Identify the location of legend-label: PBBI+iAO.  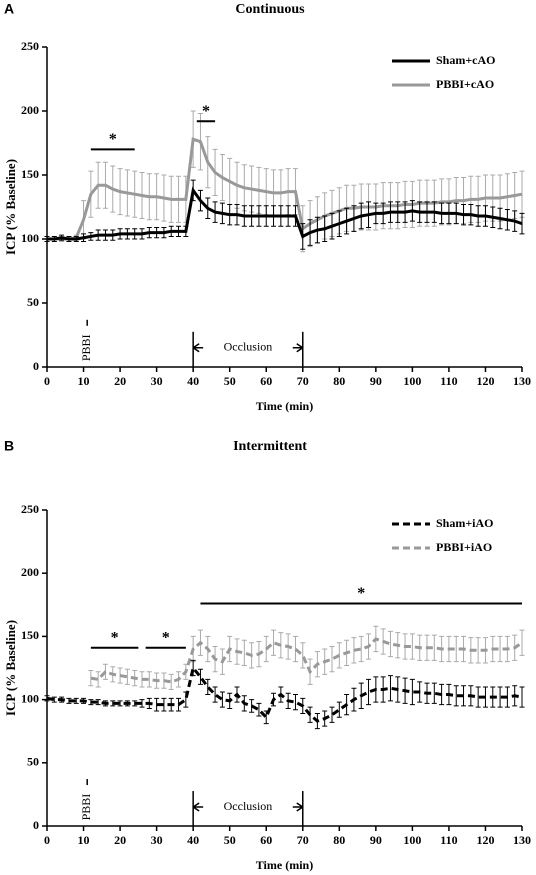
(464, 547).